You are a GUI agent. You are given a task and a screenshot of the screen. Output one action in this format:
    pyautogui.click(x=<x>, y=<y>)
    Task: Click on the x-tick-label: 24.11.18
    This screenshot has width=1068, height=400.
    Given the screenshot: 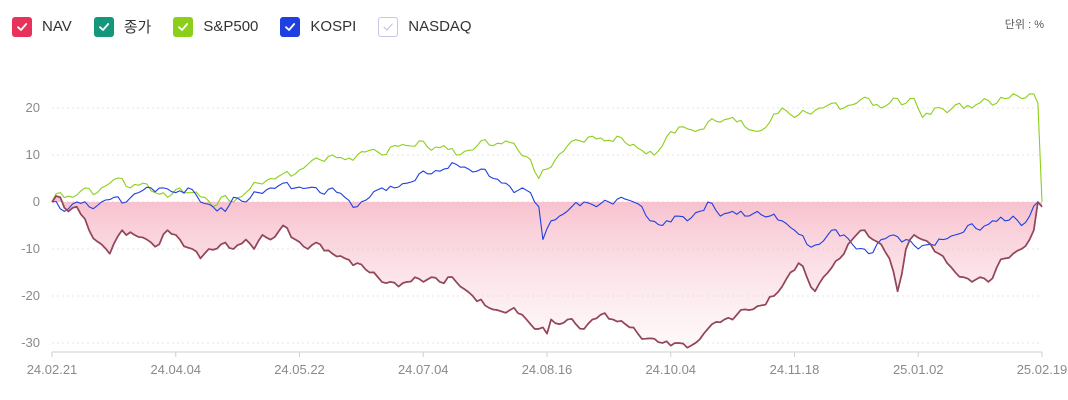 What is the action you would take?
    pyautogui.click(x=795, y=369)
    